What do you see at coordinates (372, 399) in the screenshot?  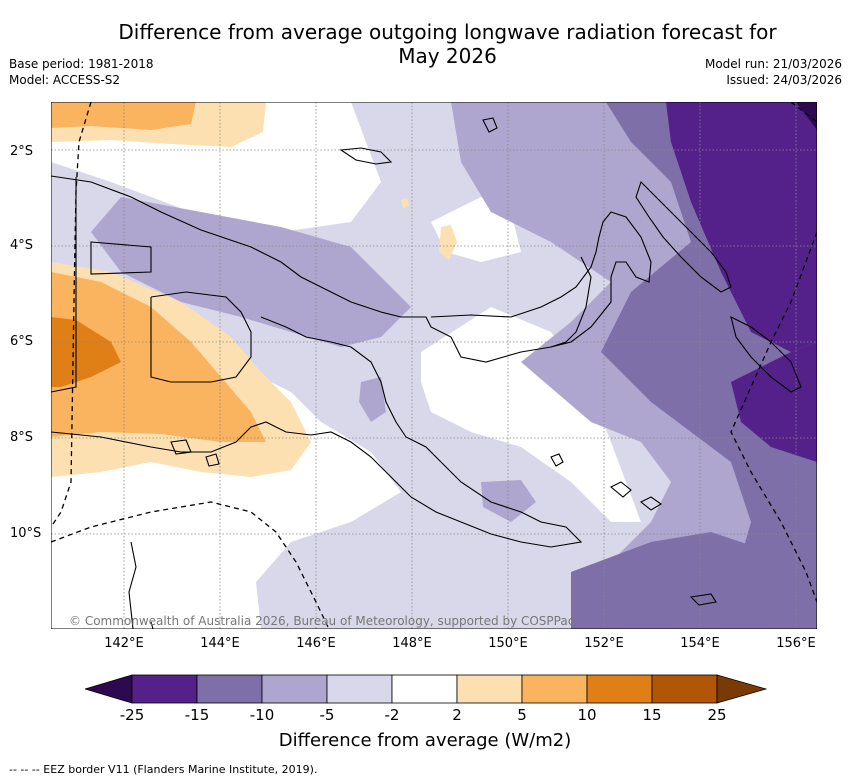 I see `contour-medium-lavender-islet` at bounding box center [372, 399].